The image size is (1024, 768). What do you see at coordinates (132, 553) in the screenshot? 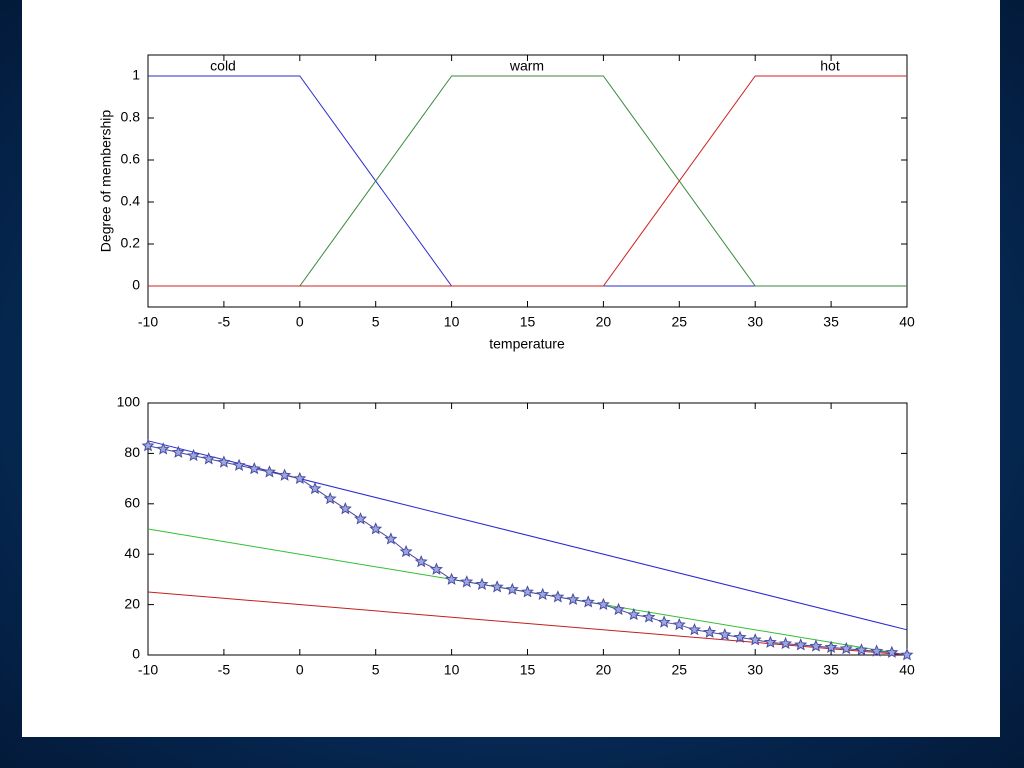
I see `y-tick-label: 40` at bounding box center [132, 553].